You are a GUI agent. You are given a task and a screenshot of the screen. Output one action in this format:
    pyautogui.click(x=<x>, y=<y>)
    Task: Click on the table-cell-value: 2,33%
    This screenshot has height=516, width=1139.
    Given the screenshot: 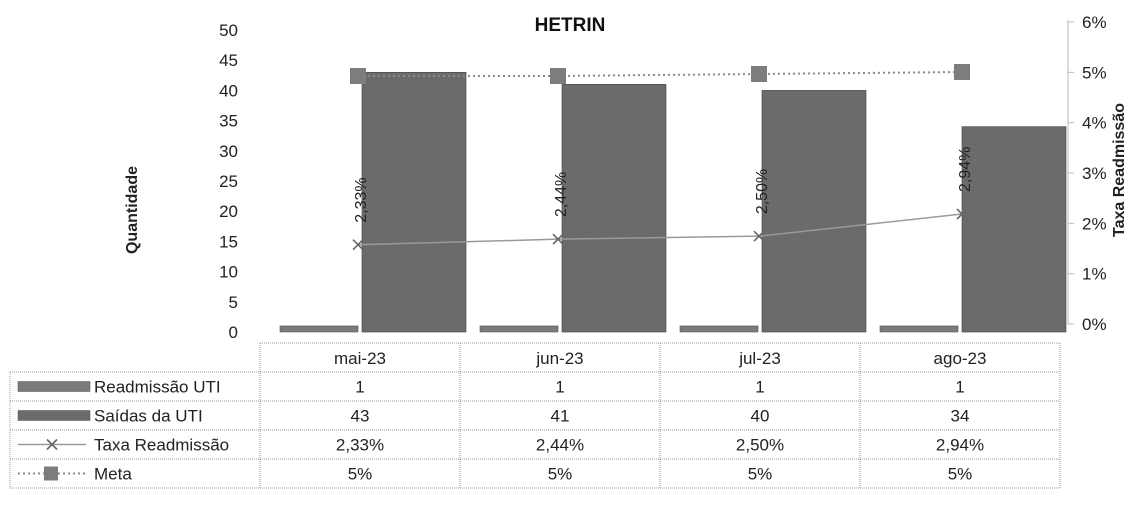 What is the action you would take?
    pyautogui.click(x=360, y=445)
    